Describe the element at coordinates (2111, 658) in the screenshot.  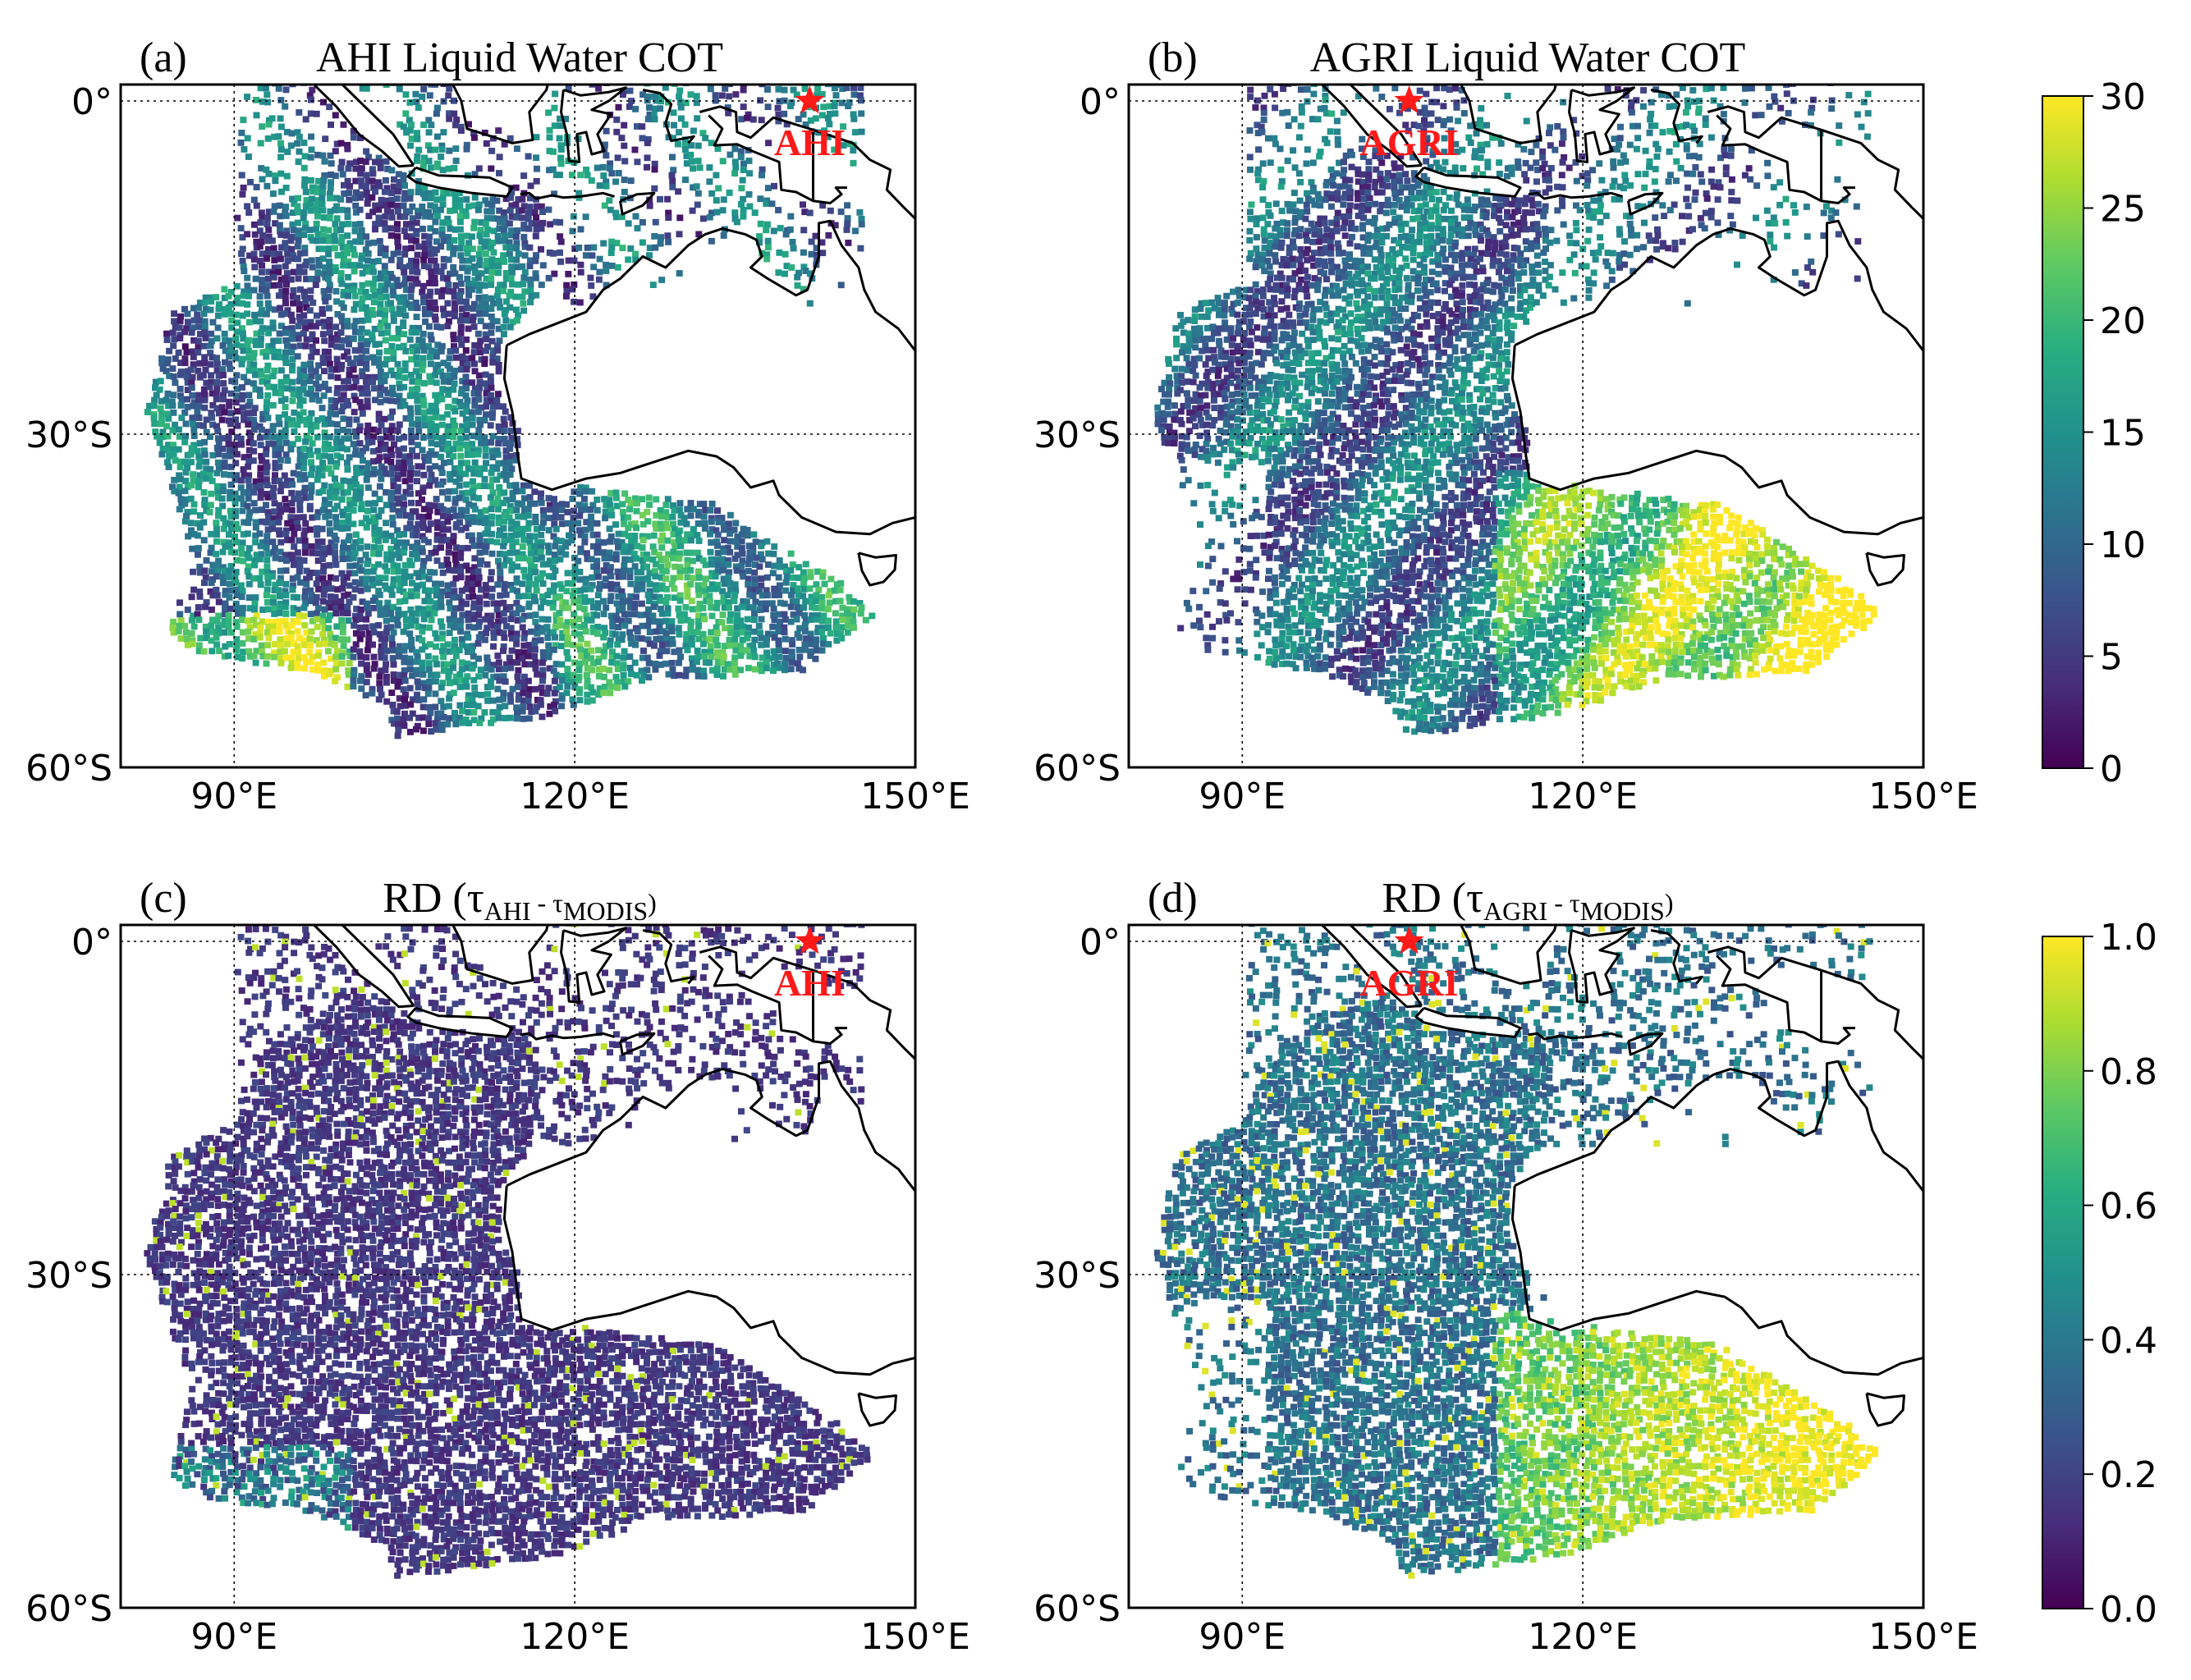
I see `colorbar-tick-label: 5` at that location.